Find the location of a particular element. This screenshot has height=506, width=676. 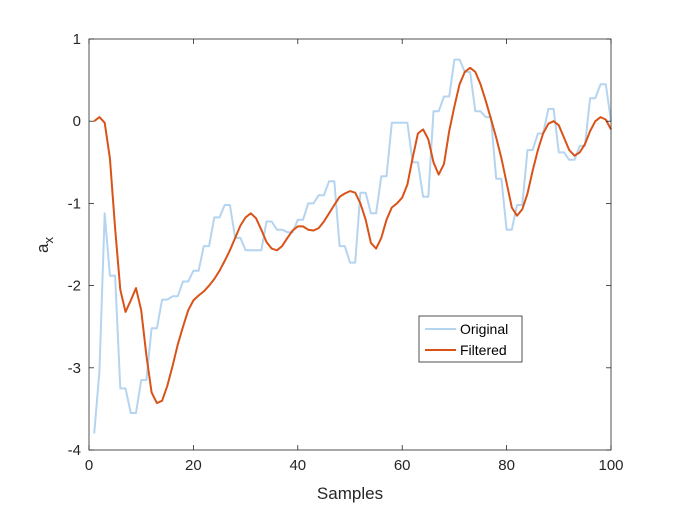

x-tick-label: 20 is located at coordinates (193, 465).